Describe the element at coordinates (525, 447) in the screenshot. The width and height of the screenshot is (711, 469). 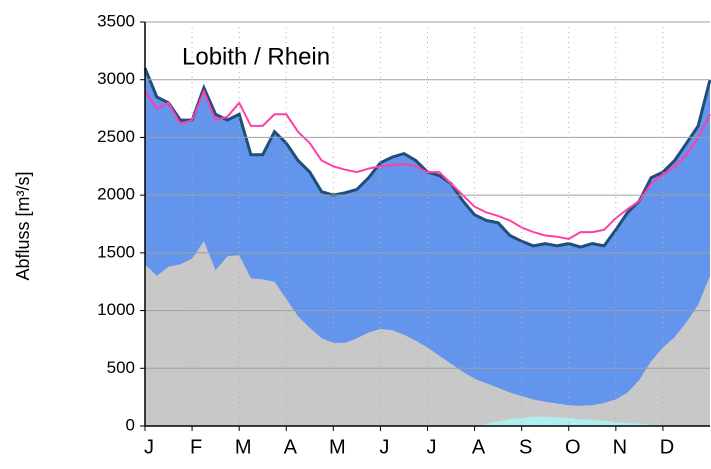
I see `x-tick-label: S` at that location.